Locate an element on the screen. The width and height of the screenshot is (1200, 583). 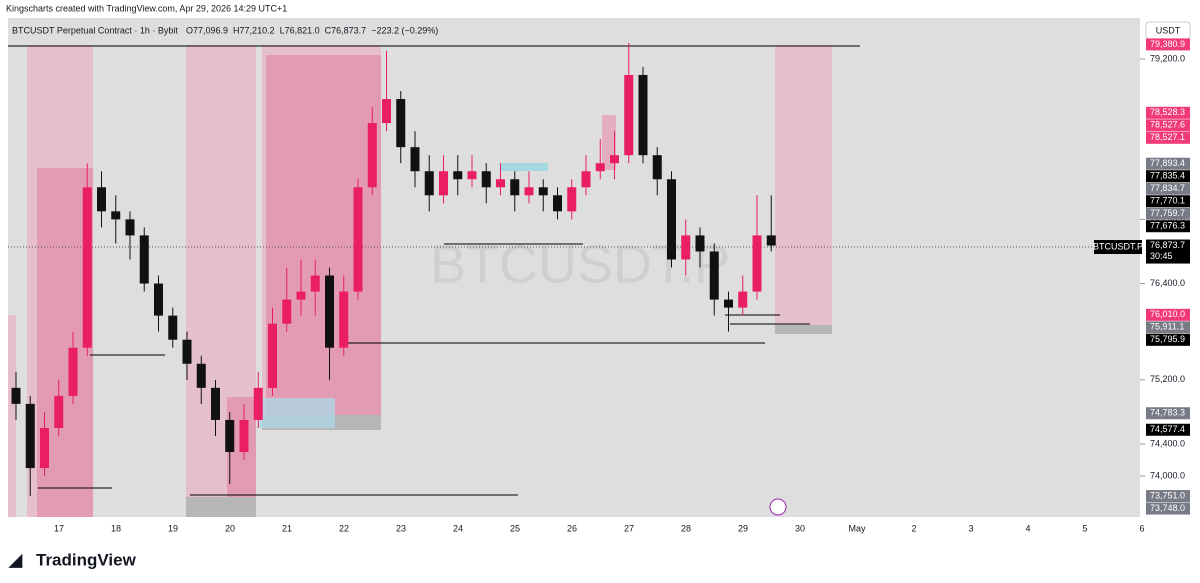
price-tag-label: 78,527.6 is located at coordinates (1167, 125).